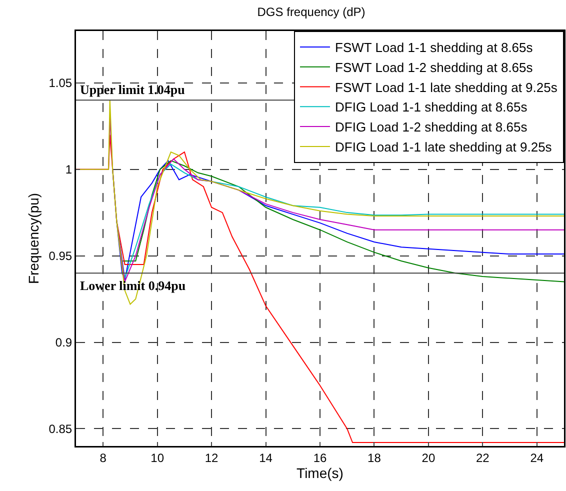 This screenshot has height=491, width=566. I want to click on legend-label: FSWT Load 1-2 shedding at 8.65s, so click(434, 67).